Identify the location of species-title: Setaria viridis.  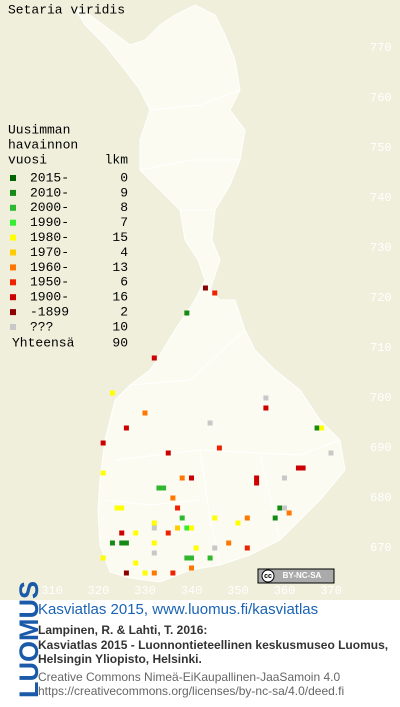
(66, 9).